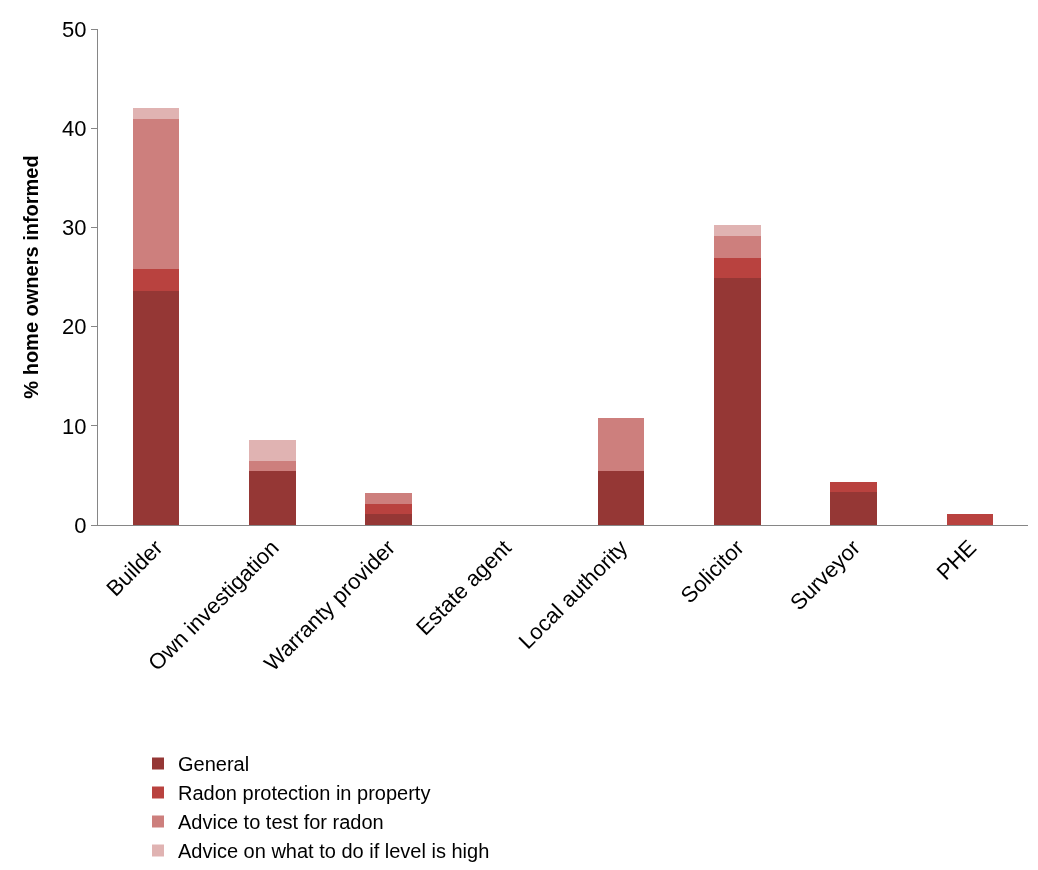 The image size is (1038, 870). Describe the element at coordinates (304, 793) in the screenshot. I see `legend-label: Radon protection in property` at that location.